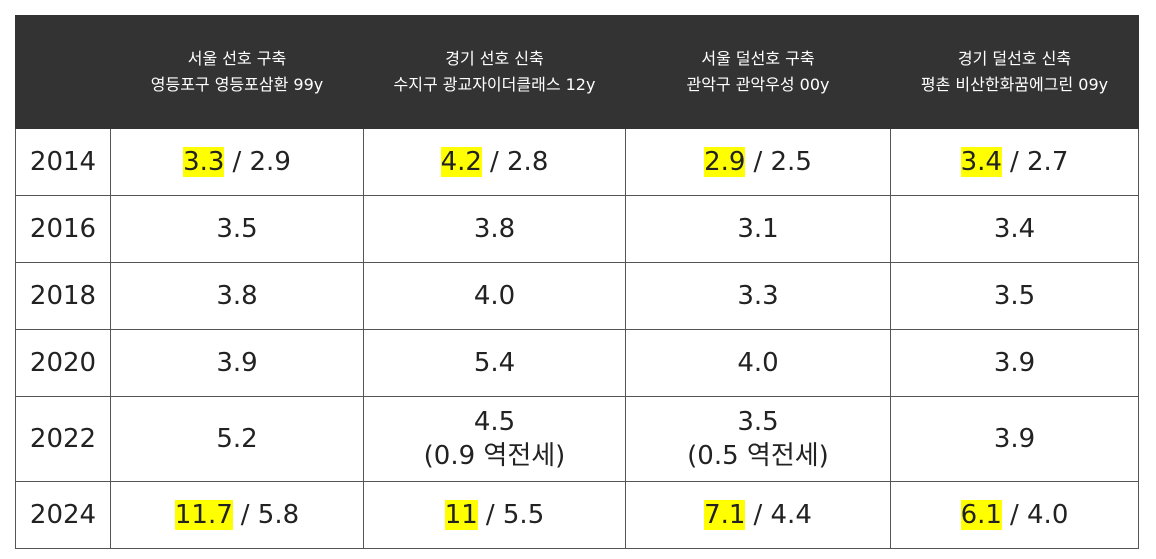  I want to click on corner-cell, so click(63, 72).